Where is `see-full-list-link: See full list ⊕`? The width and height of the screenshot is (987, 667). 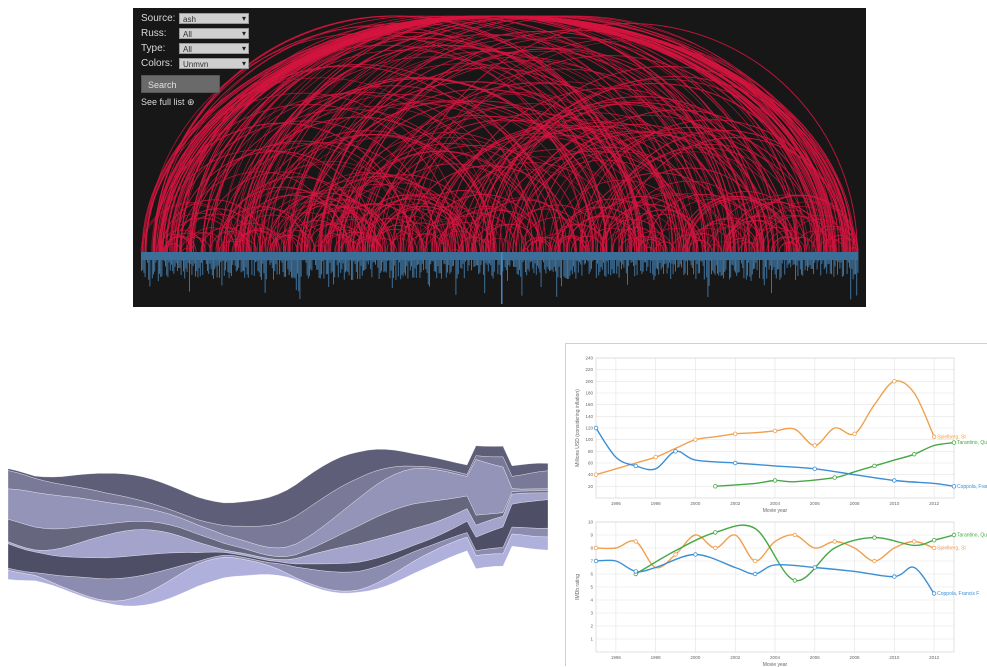 see-full-list-link: See full list ⊕ is located at coordinates (168, 102).